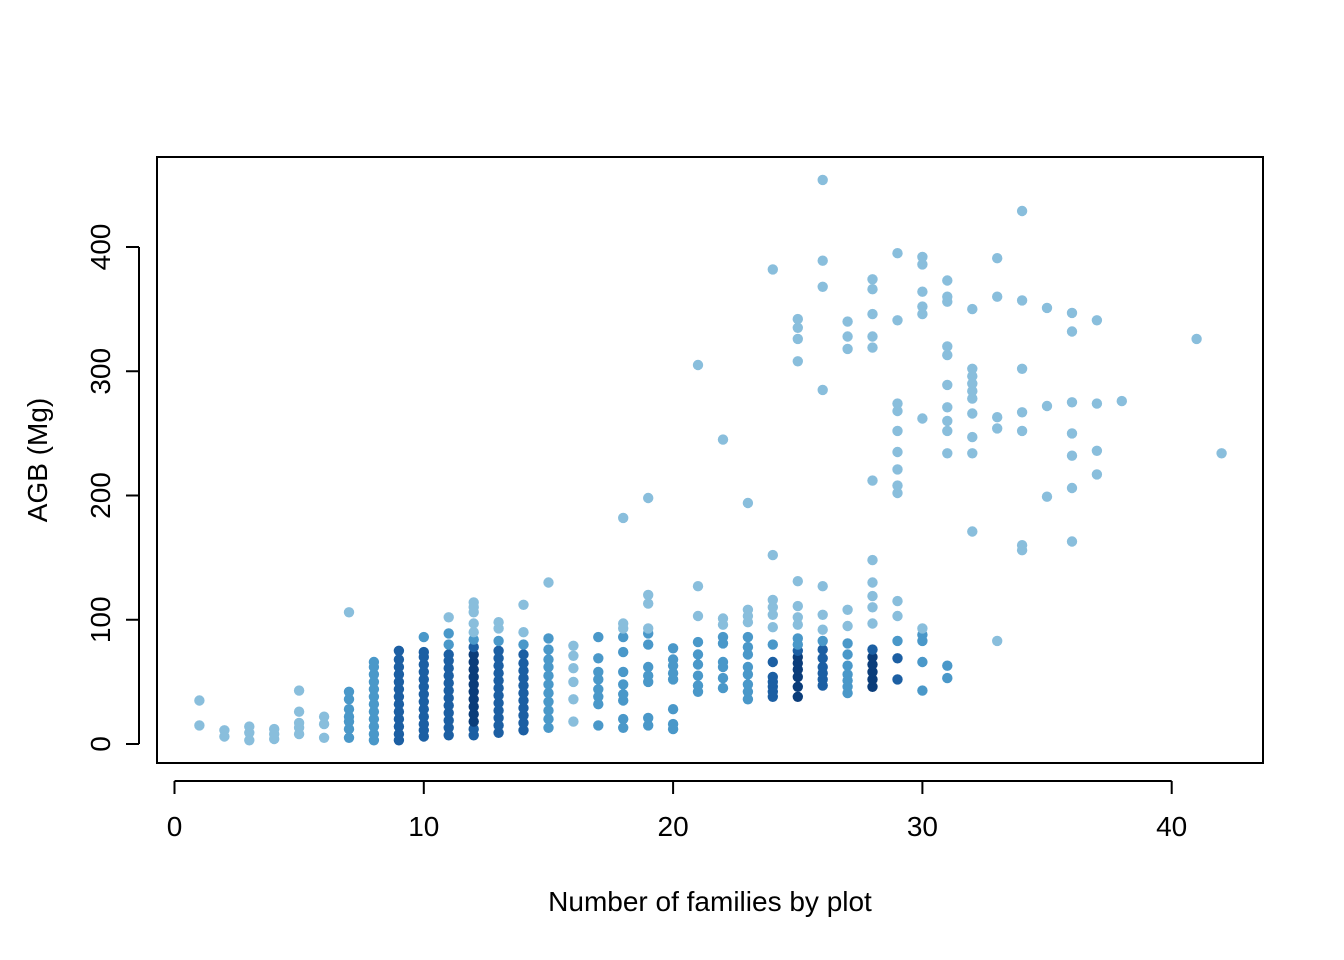 The image size is (1344, 960). Describe the element at coordinates (1171, 826) in the screenshot. I see `x-tick-label: 40` at that location.